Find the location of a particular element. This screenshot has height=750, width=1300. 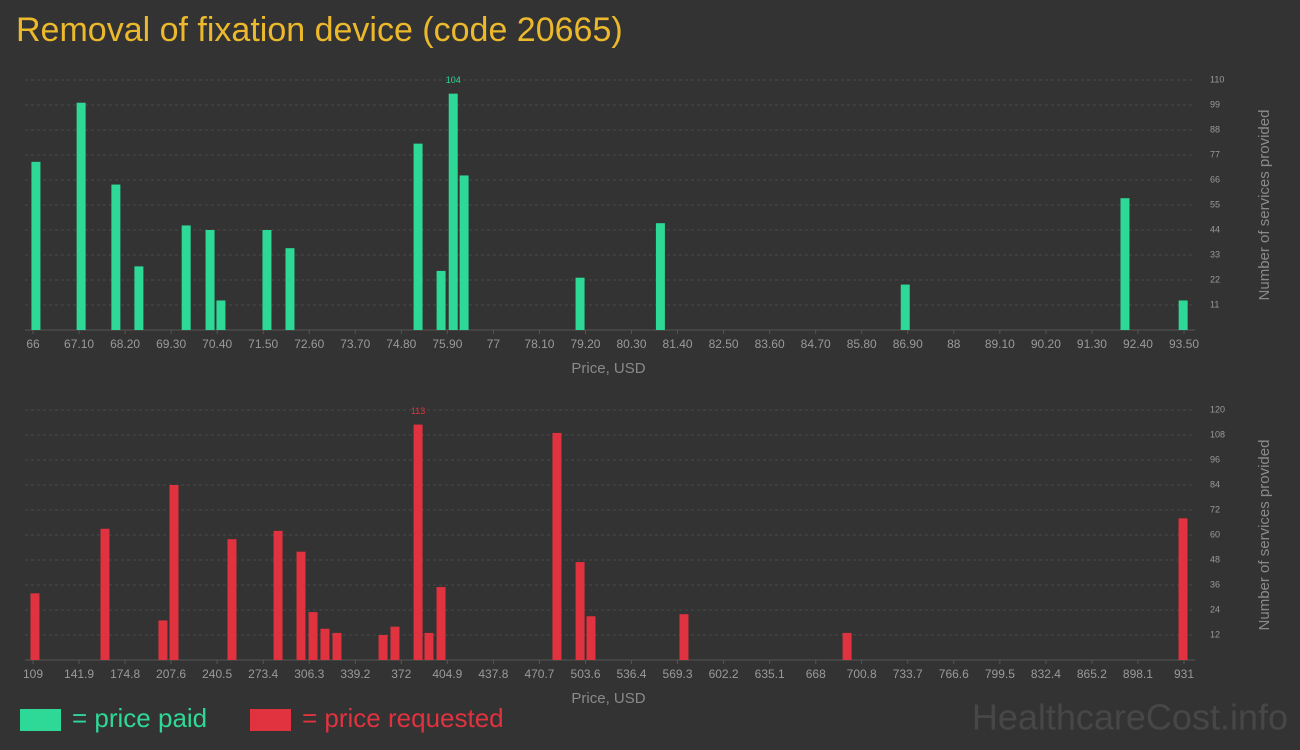

y-tick-label: 22 is located at coordinates (1215, 279).